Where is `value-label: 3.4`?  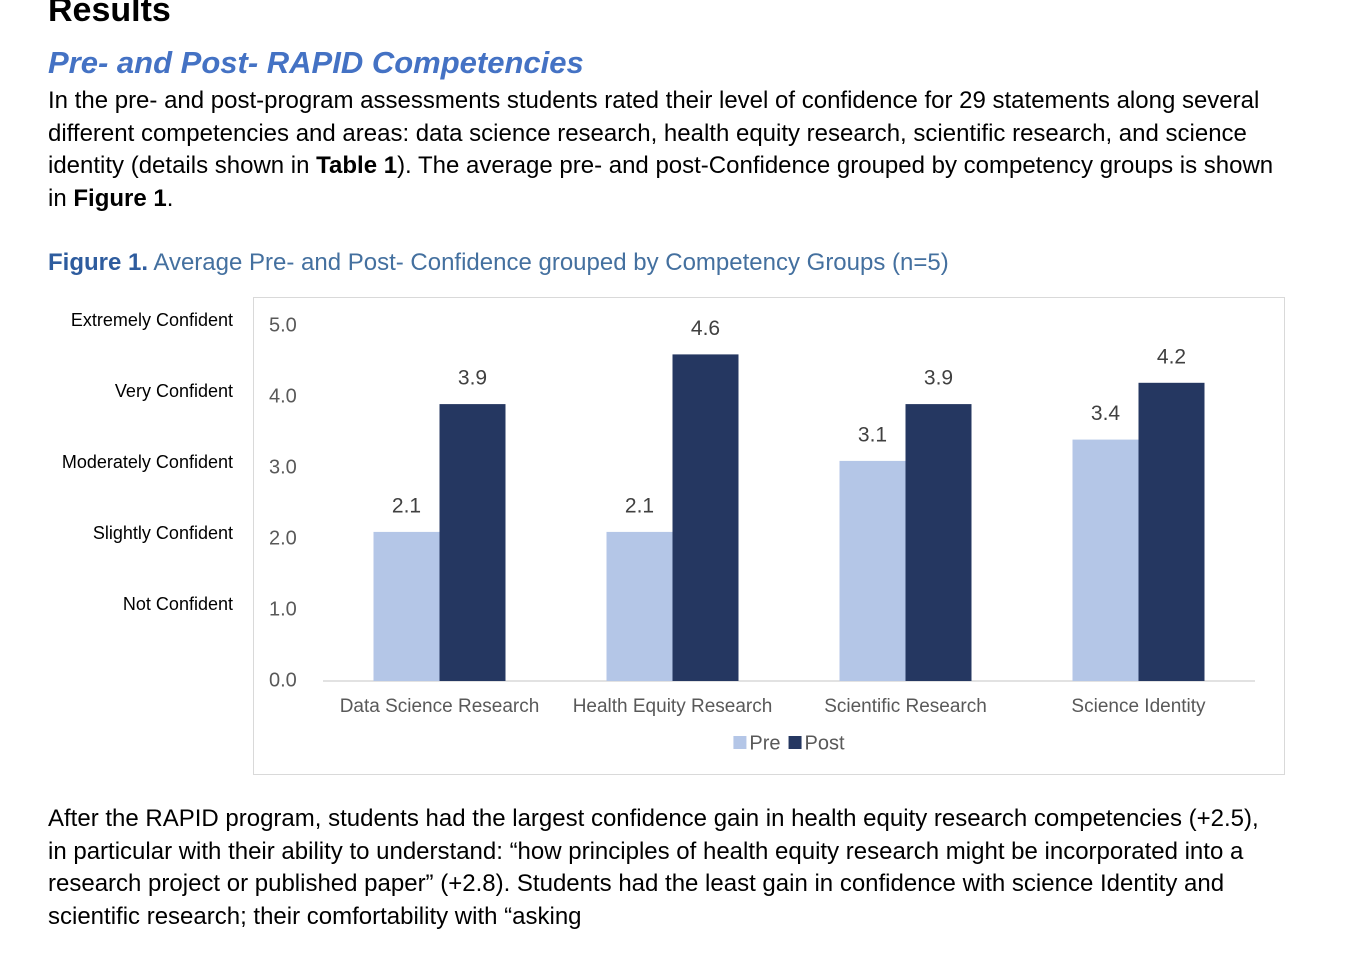
value-label: 3.4 is located at coordinates (1106, 413).